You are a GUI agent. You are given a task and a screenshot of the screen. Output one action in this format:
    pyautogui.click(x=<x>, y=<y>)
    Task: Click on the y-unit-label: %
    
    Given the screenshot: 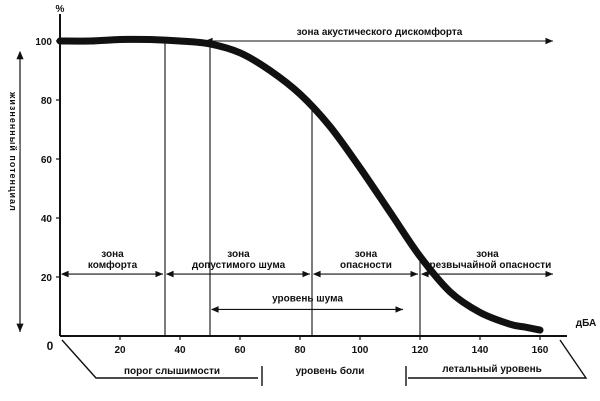 What is the action you would take?
    pyautogui.click(x=60, y=9)
    